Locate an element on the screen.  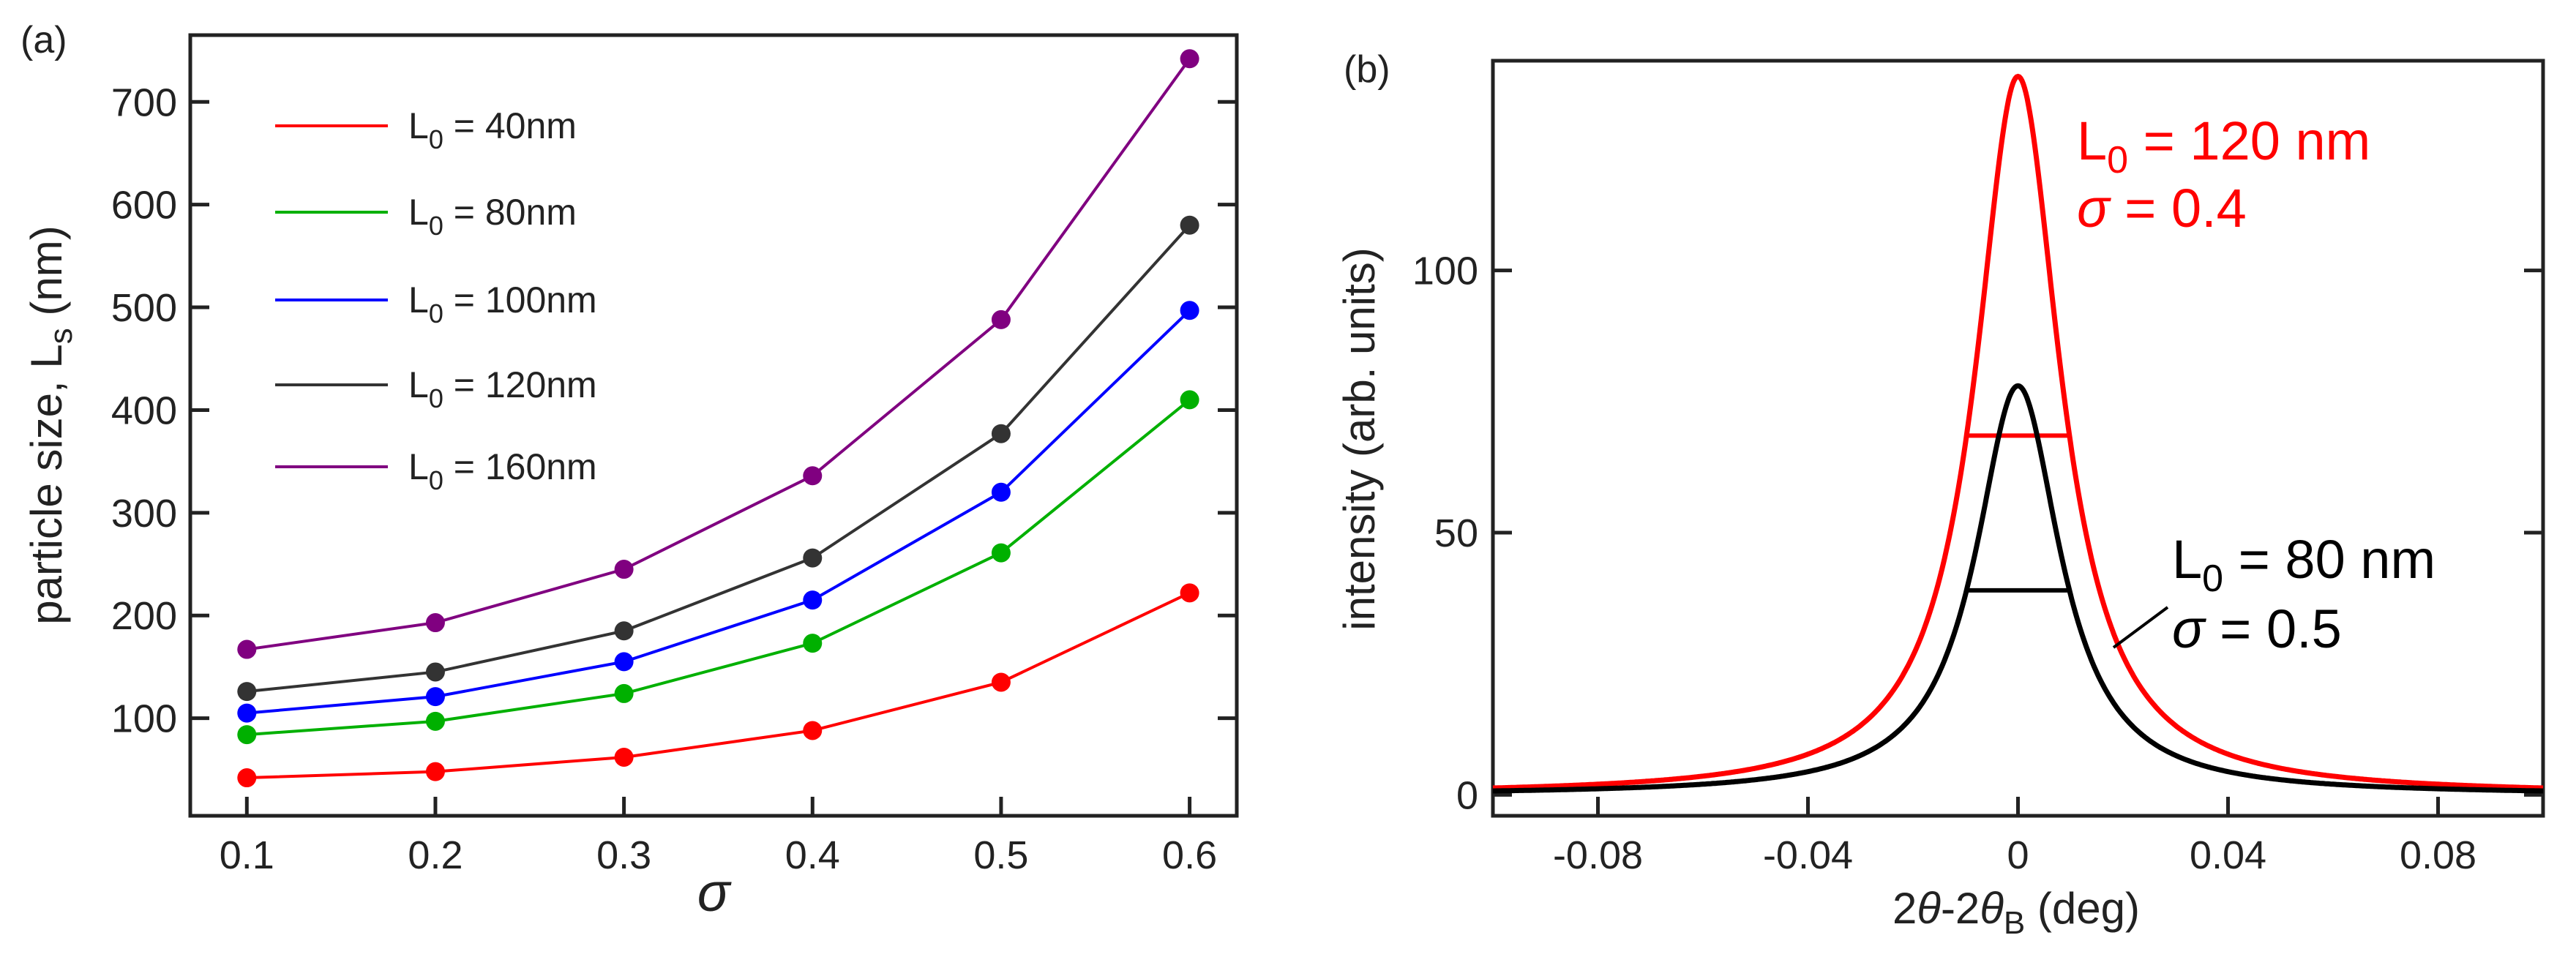
a-xtick-label: 0.4 is located at coordinates (812, 855).